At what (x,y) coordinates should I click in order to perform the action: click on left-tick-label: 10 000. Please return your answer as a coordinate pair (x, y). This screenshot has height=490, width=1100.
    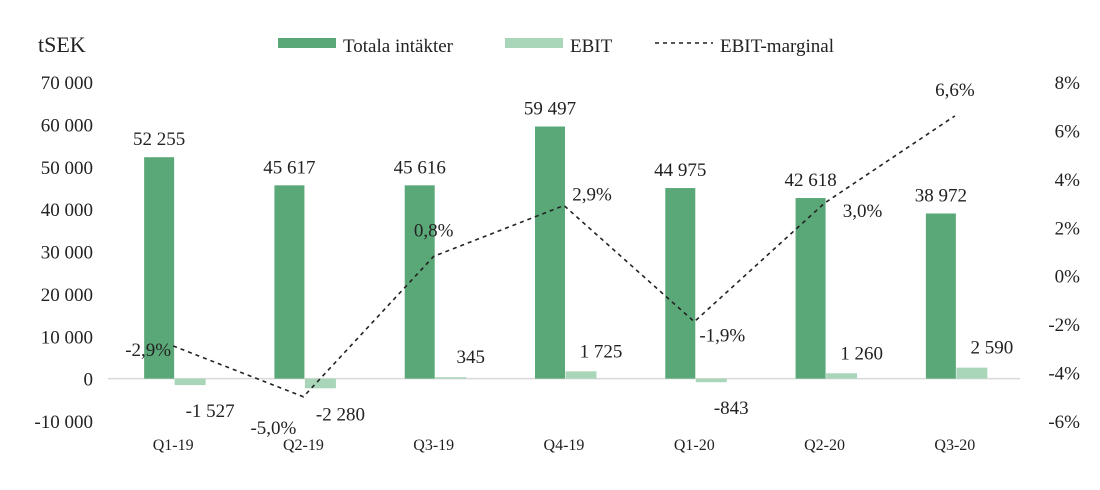
    Looking at the image, I should click on (67, 337).